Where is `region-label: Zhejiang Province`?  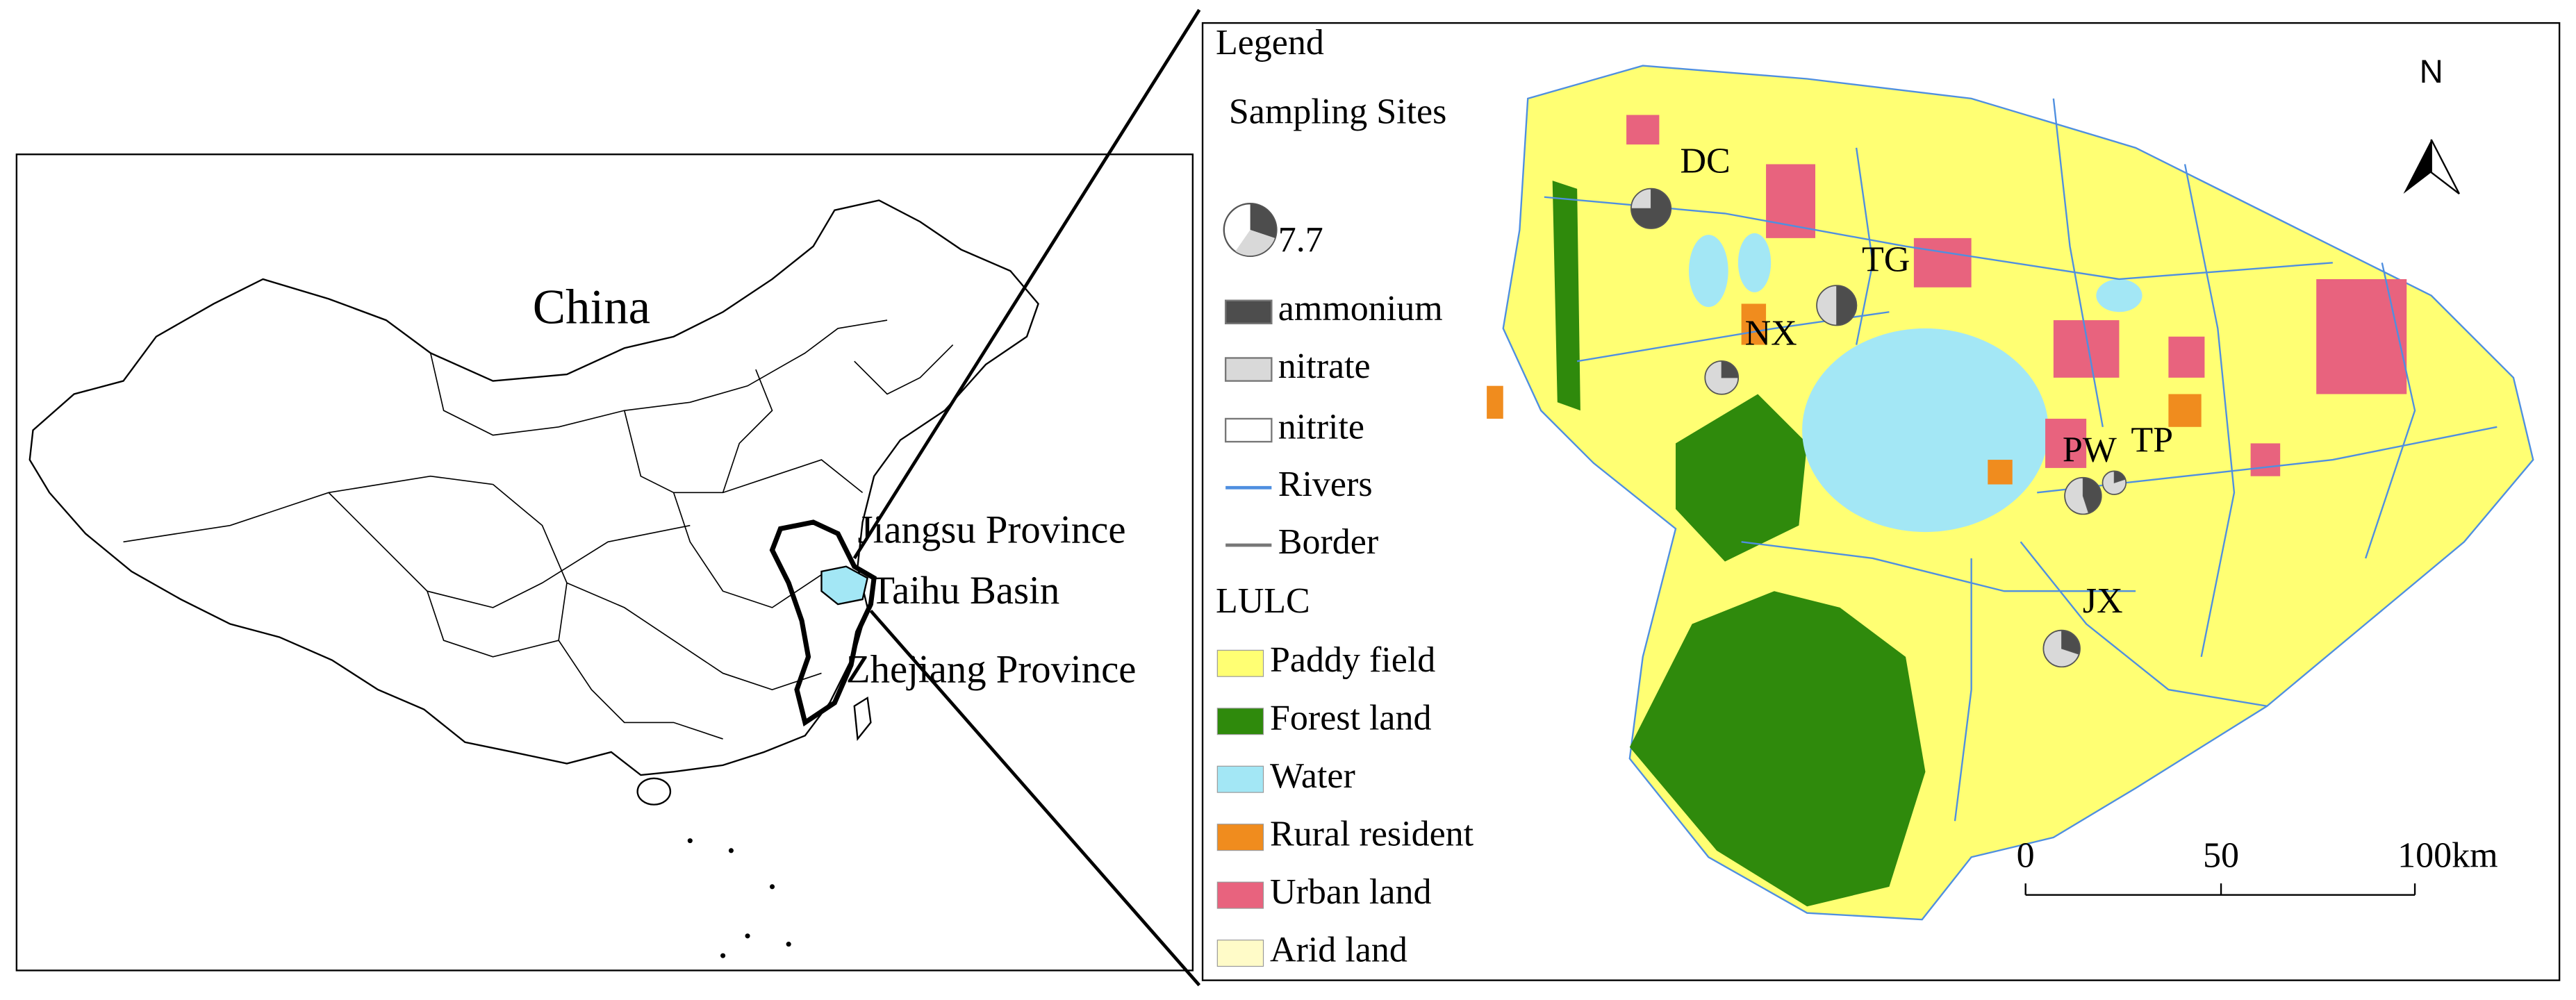 region-label: Zhejiang Province is located at coordinates (992, 669).